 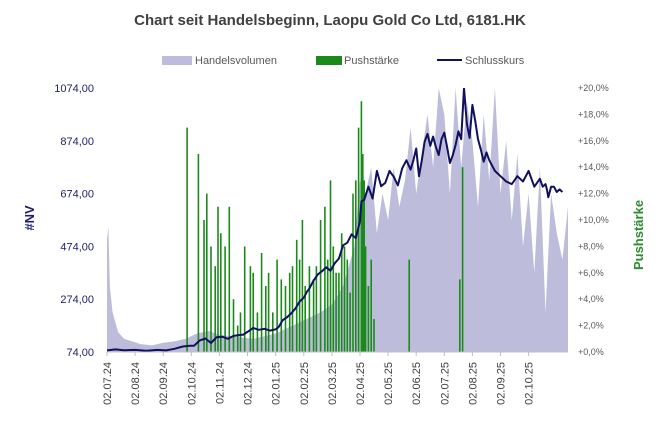 What do you see at coordinates (177, 60) in the screenshot?
I see `legend-swatch-volume` at bounding box center [177, 60].